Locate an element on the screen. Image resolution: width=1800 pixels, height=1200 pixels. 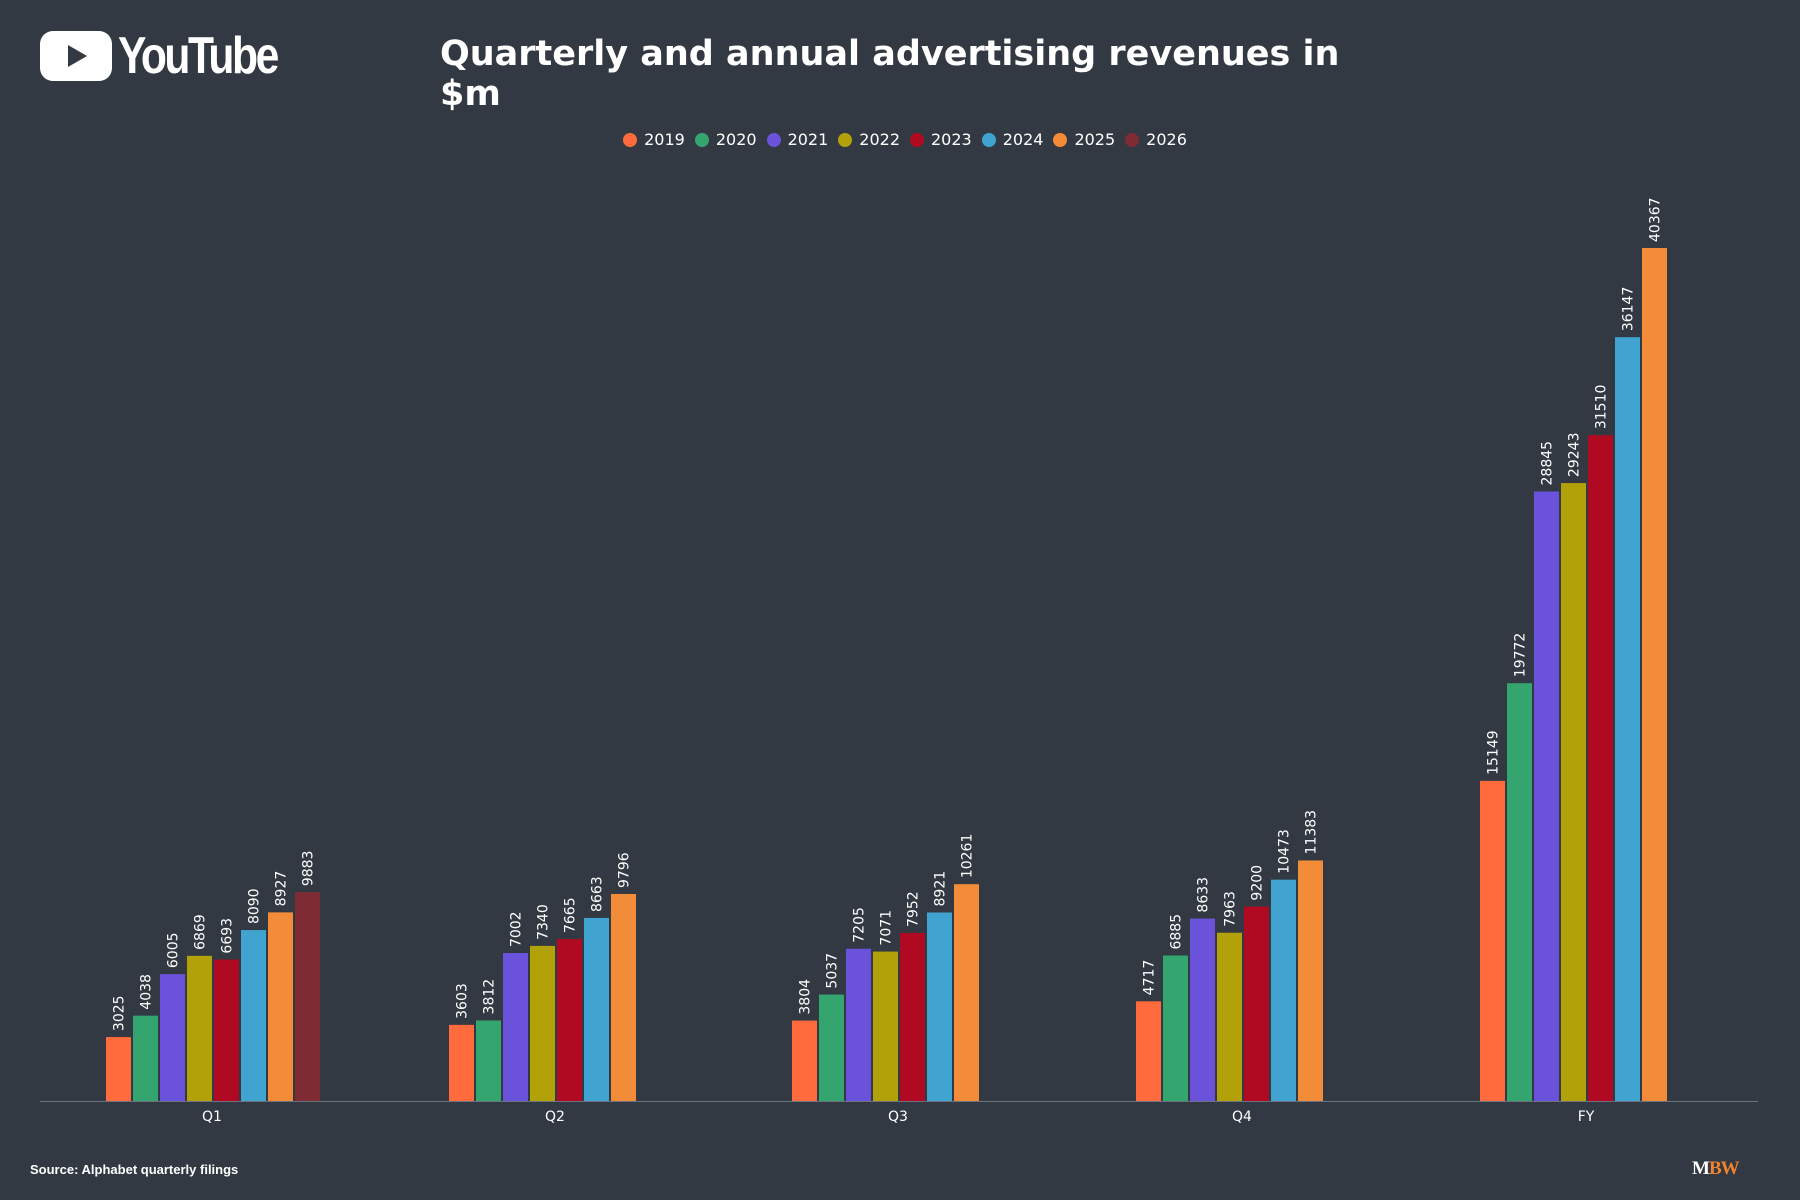
bar-Q4-2022 is located at coordinates (1229, 1016).